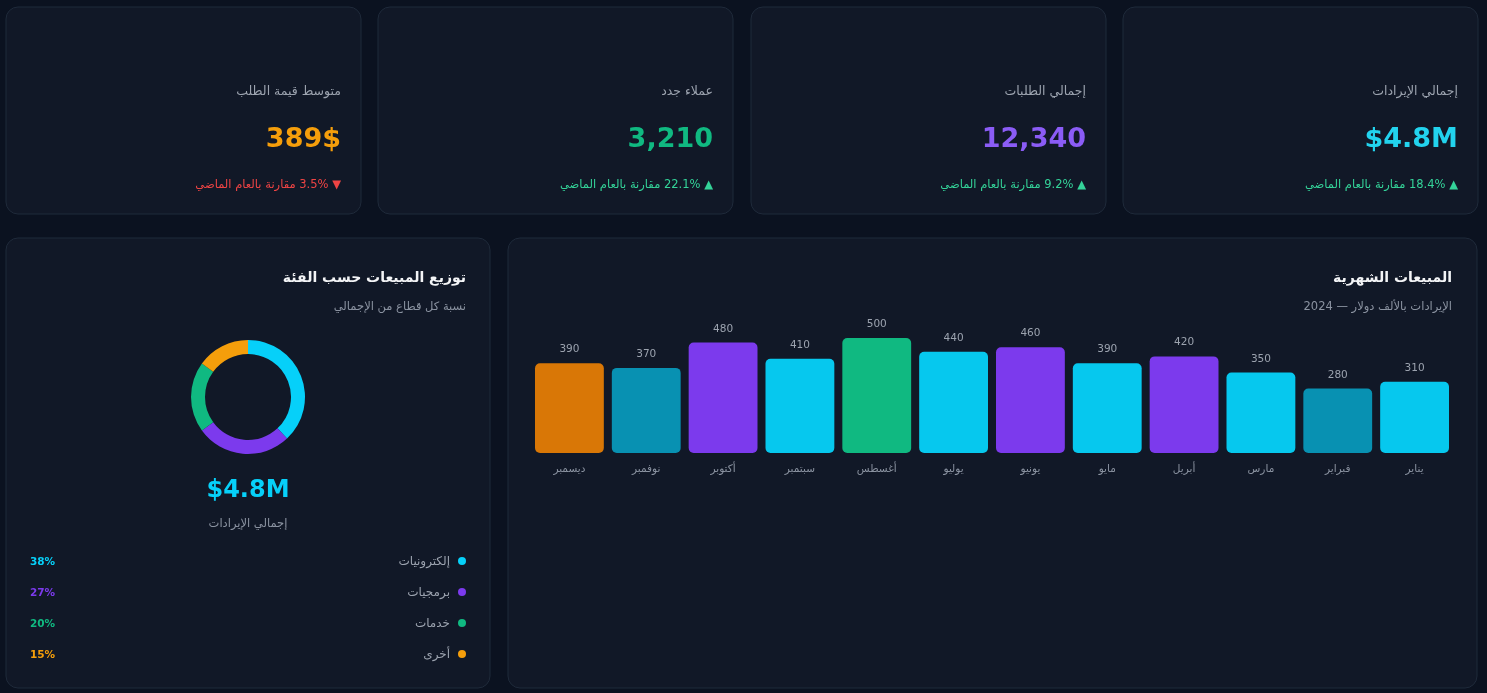 Image resolution: width=1487 pixels, height=693 pixels. I want to click on data-label: 280, so click(1337, 373).